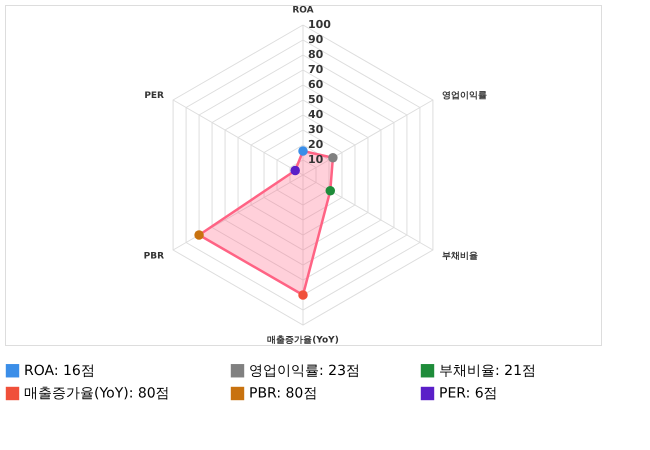  Describe the element at coordinates (97, 394) in the screenshot. I see `text: 매출증가율(YoY): 80점` at that location.